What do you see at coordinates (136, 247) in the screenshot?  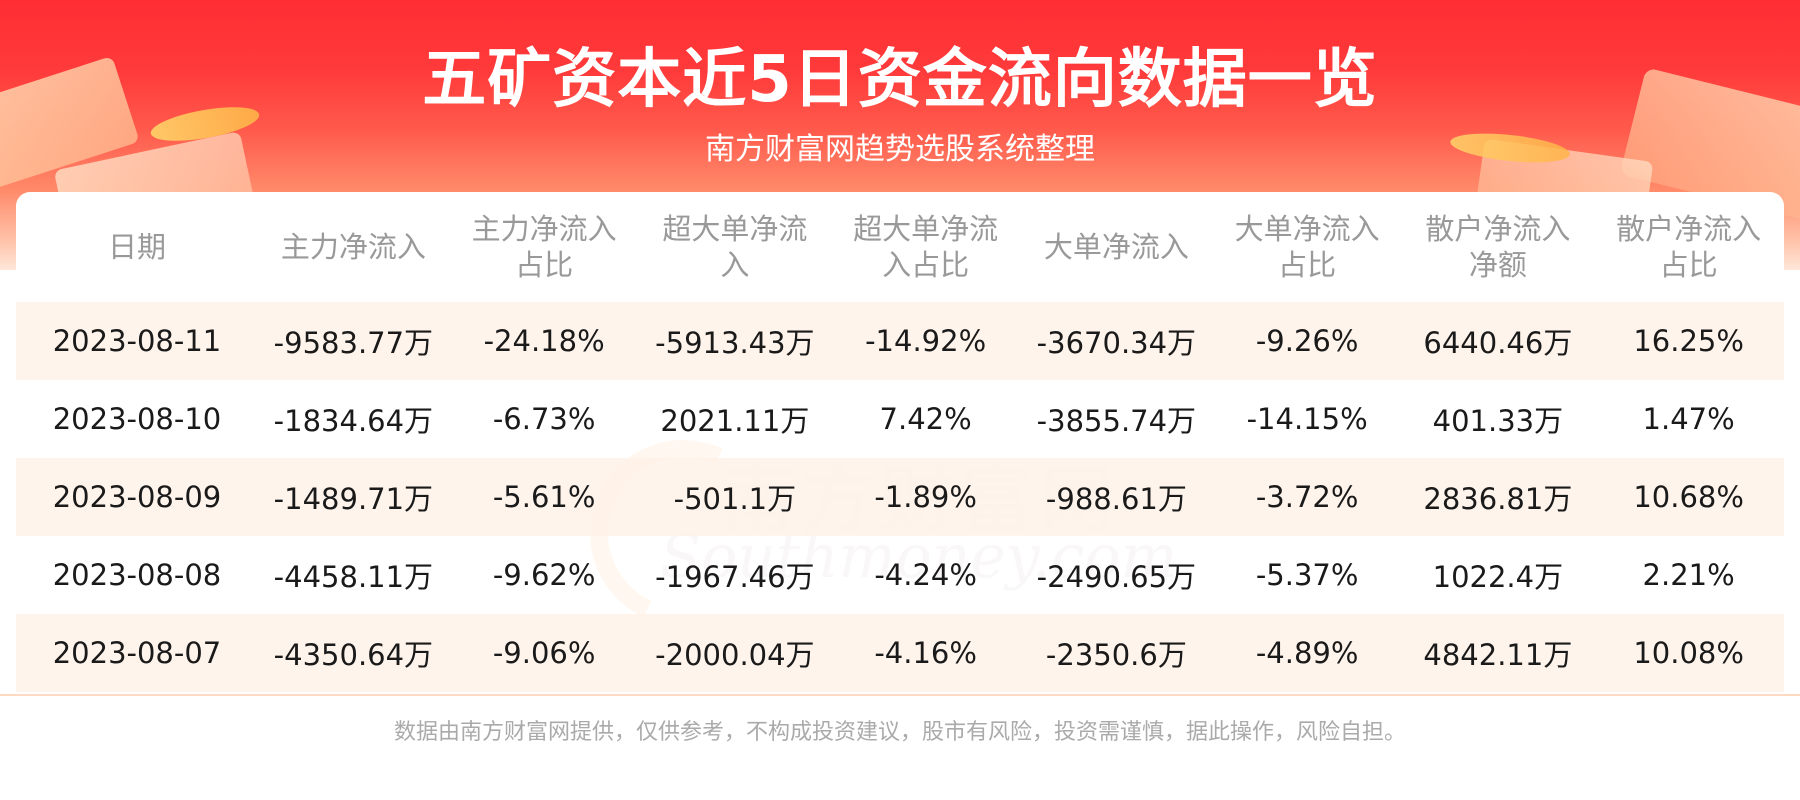 I see `column-header-date: 日期` at bounding box center [136, 247].